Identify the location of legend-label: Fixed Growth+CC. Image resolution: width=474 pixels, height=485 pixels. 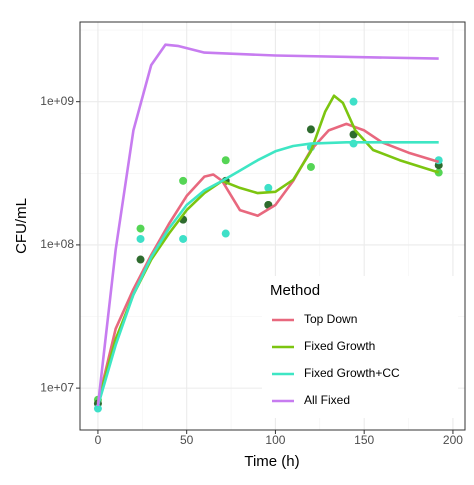
(352, 373).